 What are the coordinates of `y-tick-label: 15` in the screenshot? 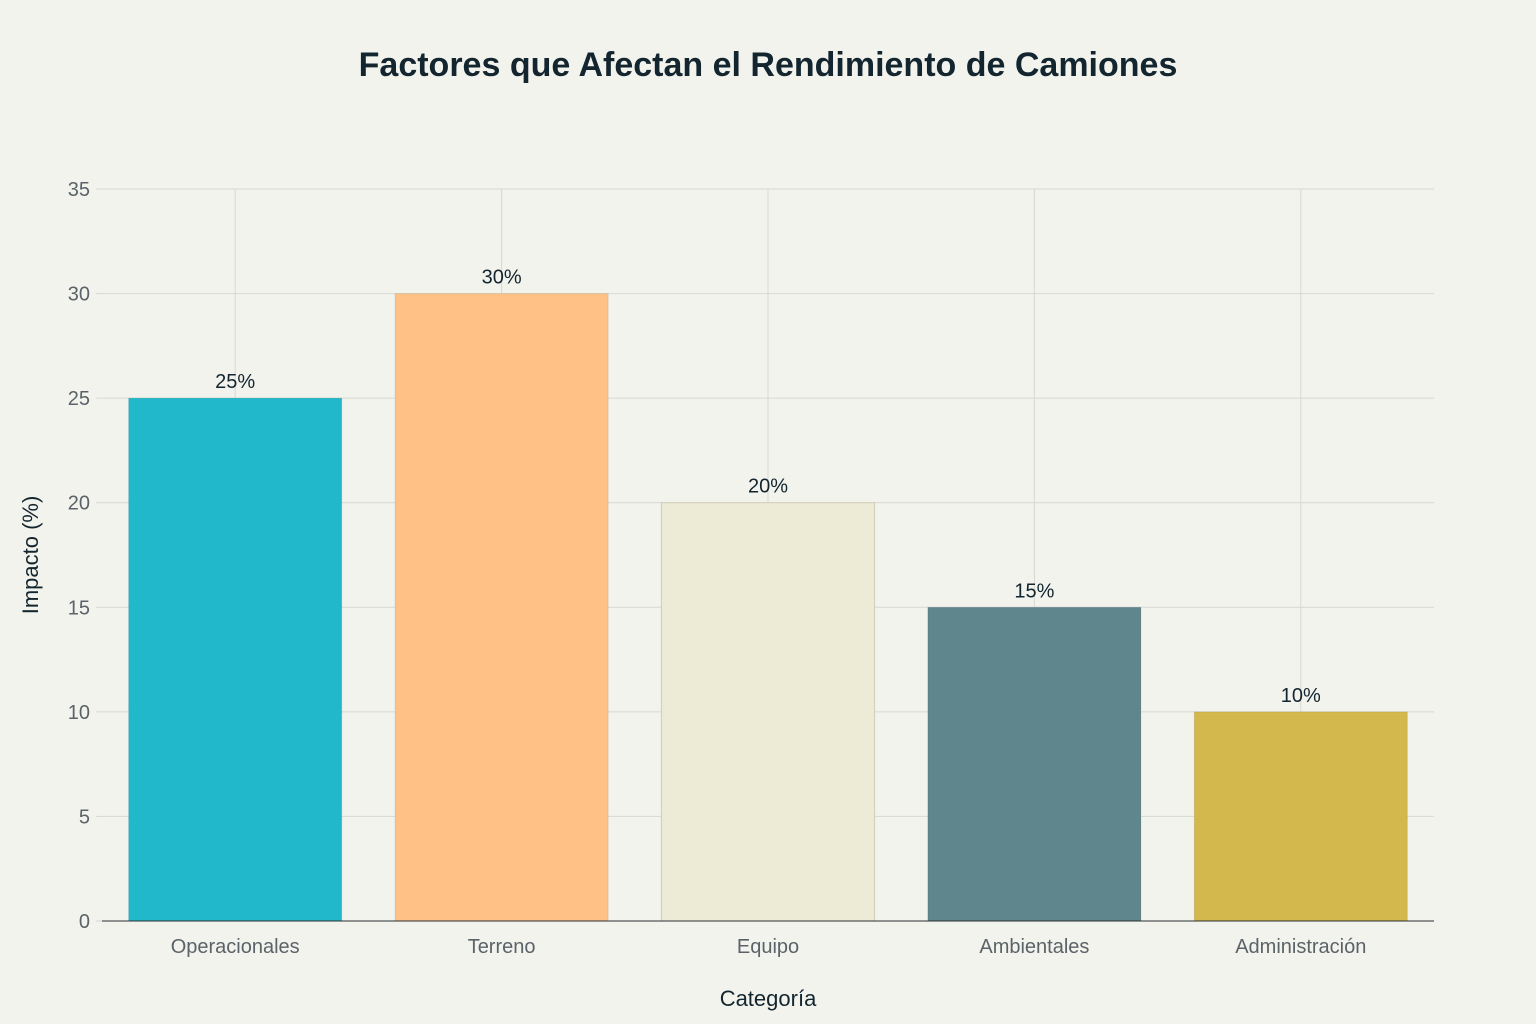 It's located at (79, 608).